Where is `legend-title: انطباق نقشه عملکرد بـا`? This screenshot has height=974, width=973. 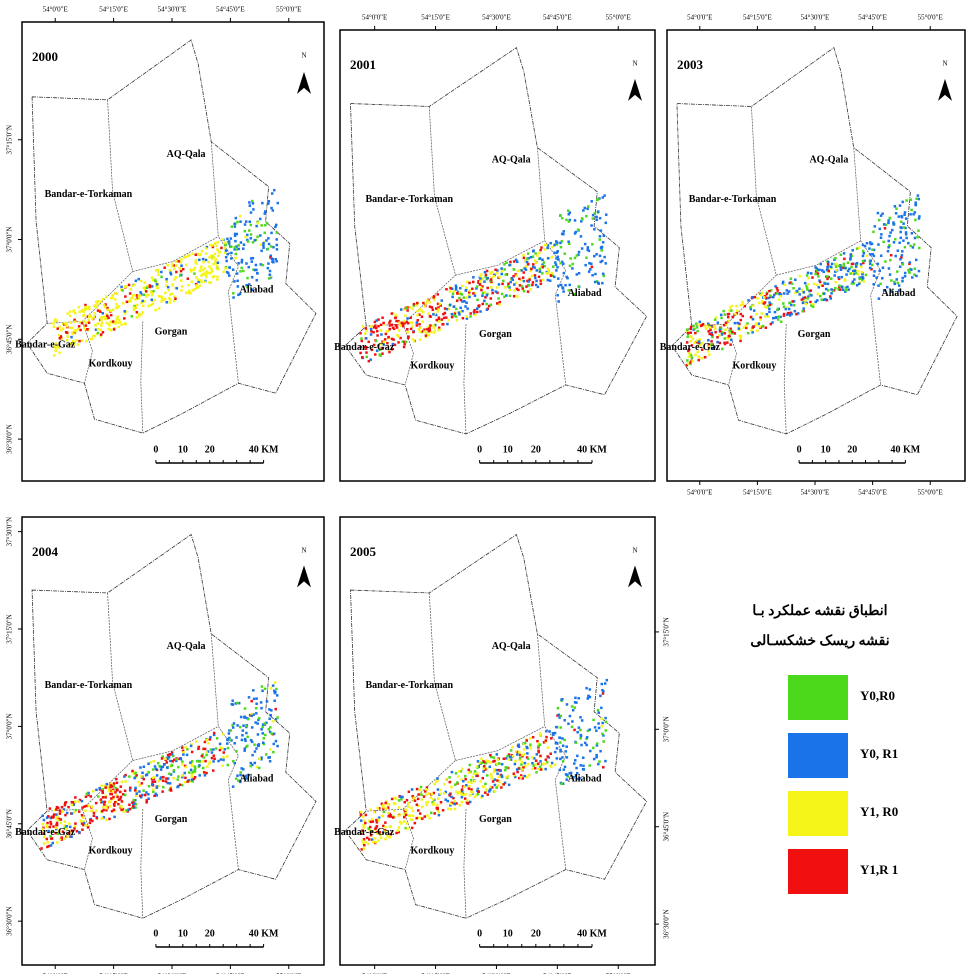
legend-title: انطباق نقشه عملکرد بـا is located at coordinates (819, 611).